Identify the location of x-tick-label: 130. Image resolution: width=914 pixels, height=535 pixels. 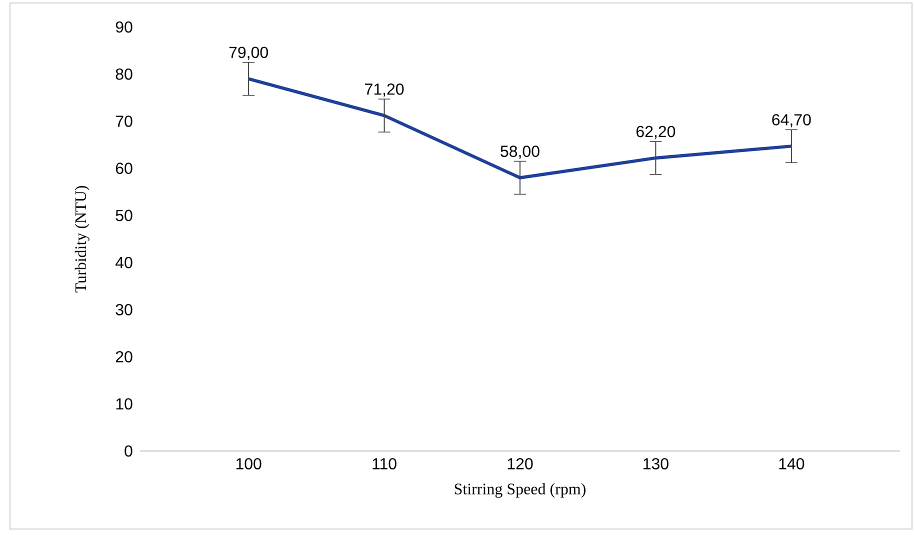
(656, 464).